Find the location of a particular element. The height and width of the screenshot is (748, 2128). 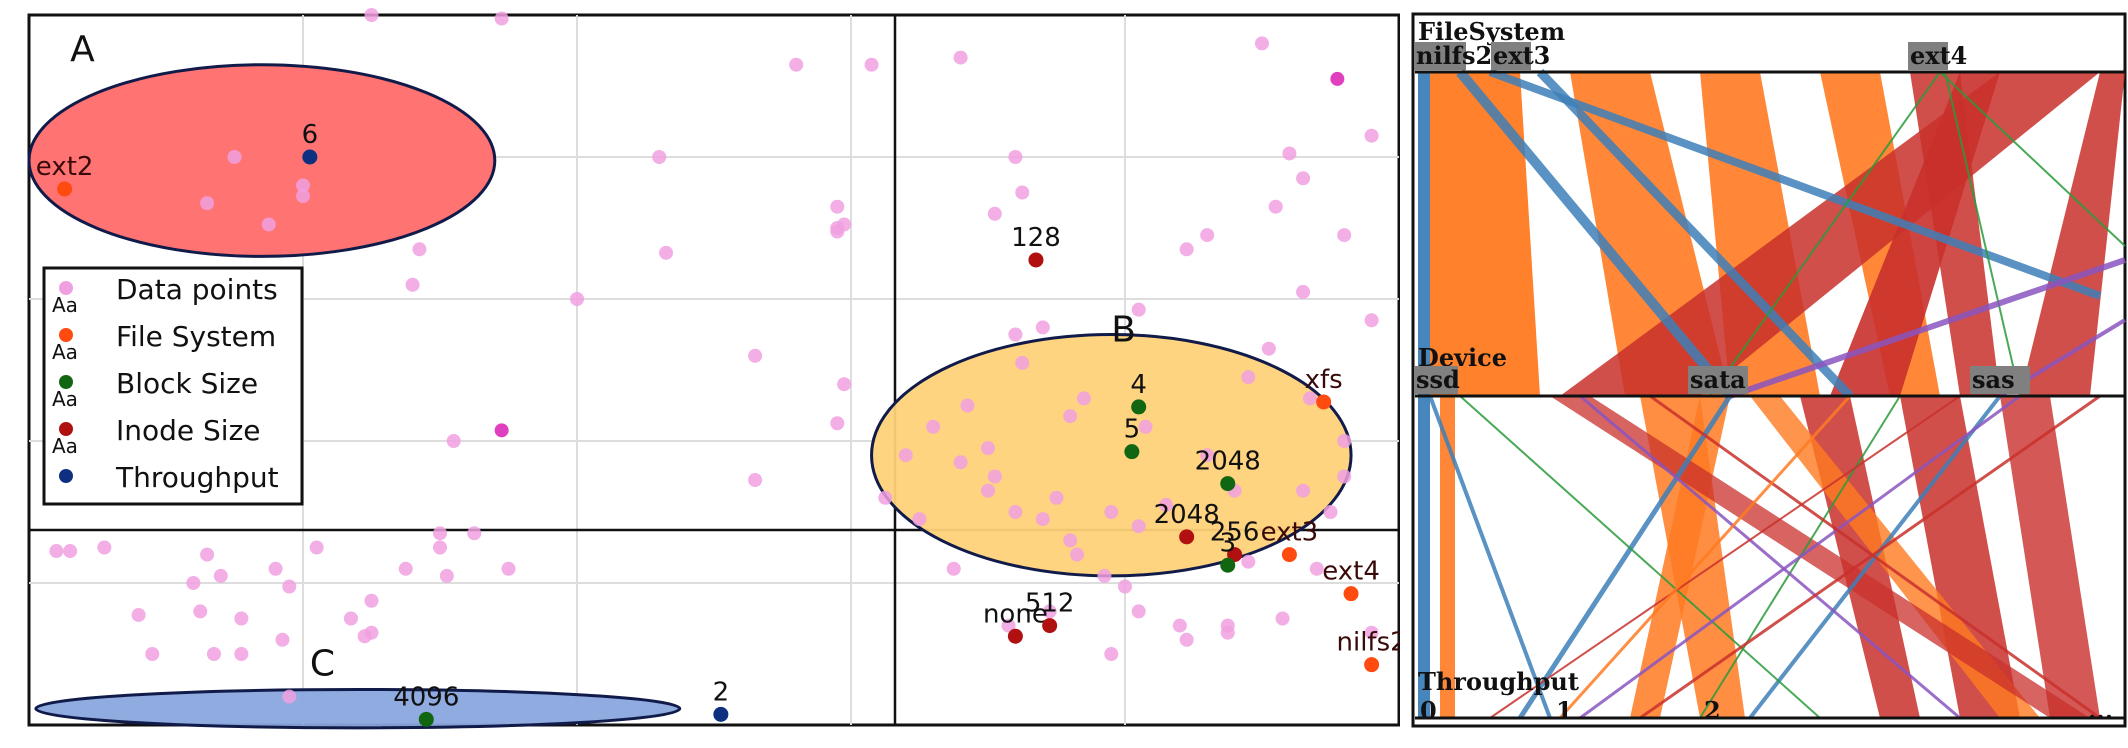

data-point-highlight is located at coordinates (1337, 78).